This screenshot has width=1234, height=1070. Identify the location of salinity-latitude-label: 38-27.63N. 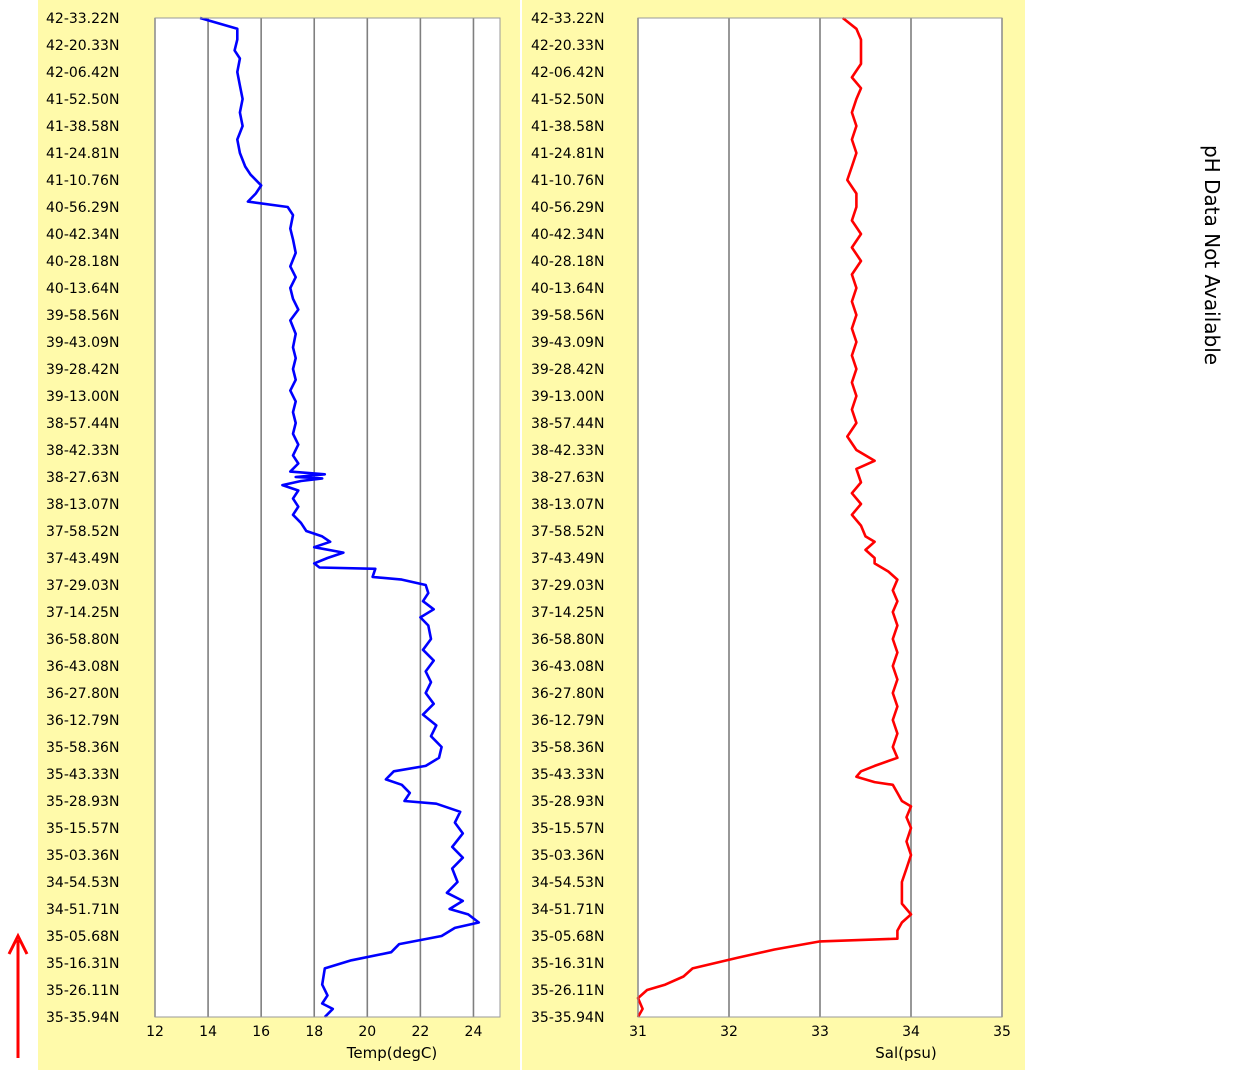
(567, 478).